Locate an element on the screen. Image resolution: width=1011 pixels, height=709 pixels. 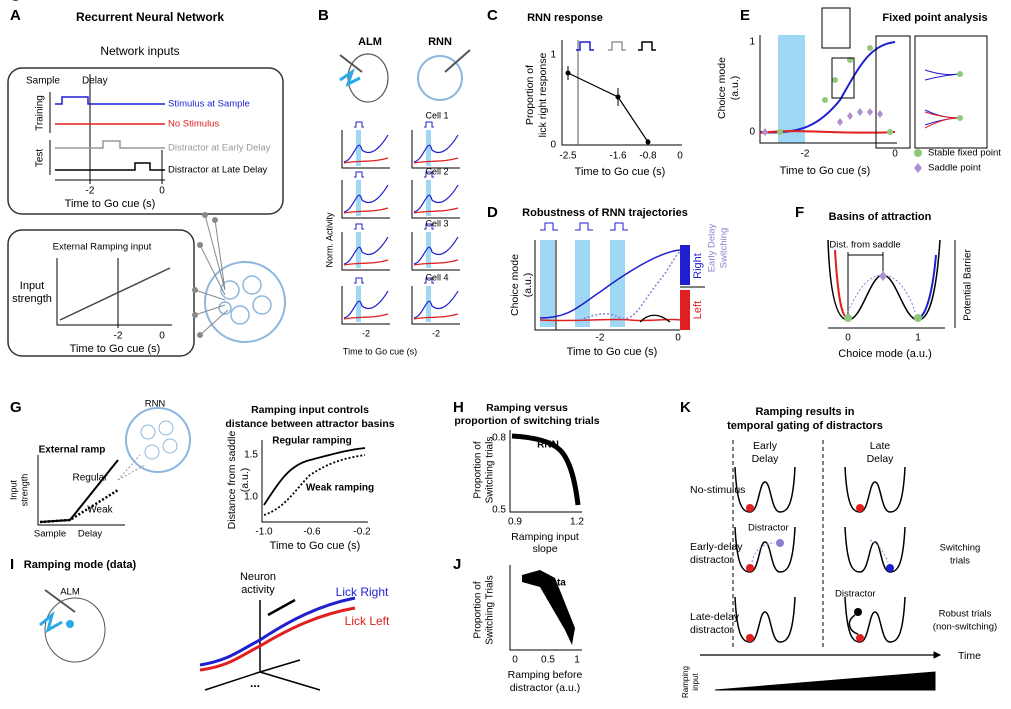
g-label: G is located at coordinates (16, 407).